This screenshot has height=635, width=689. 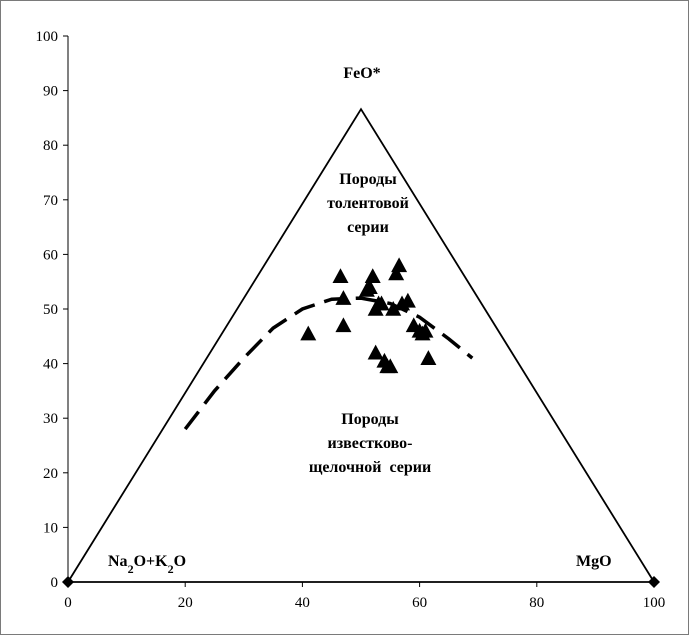 What do you see at coordinates (654, 603) in the screenshot?
I see `x-tick-label: 100` at bounding box center [654, 603].